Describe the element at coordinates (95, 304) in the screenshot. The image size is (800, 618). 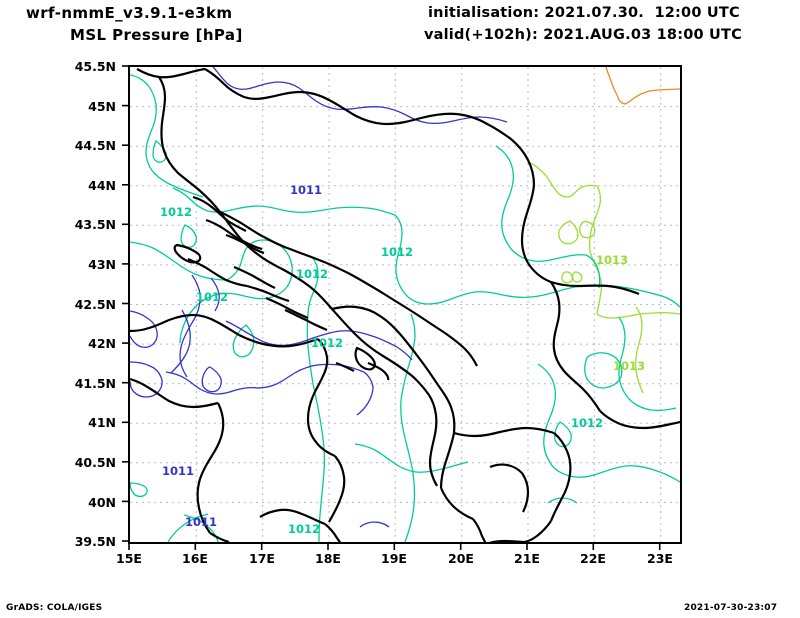
I see `y-tick-label: 42.5N` at that location.